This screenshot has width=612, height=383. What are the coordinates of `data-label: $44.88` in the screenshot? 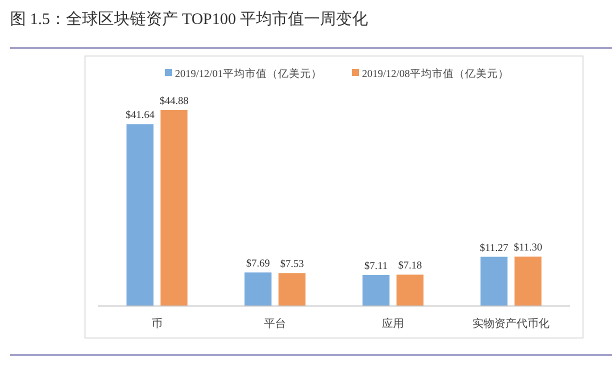 It's located at (174, 101).